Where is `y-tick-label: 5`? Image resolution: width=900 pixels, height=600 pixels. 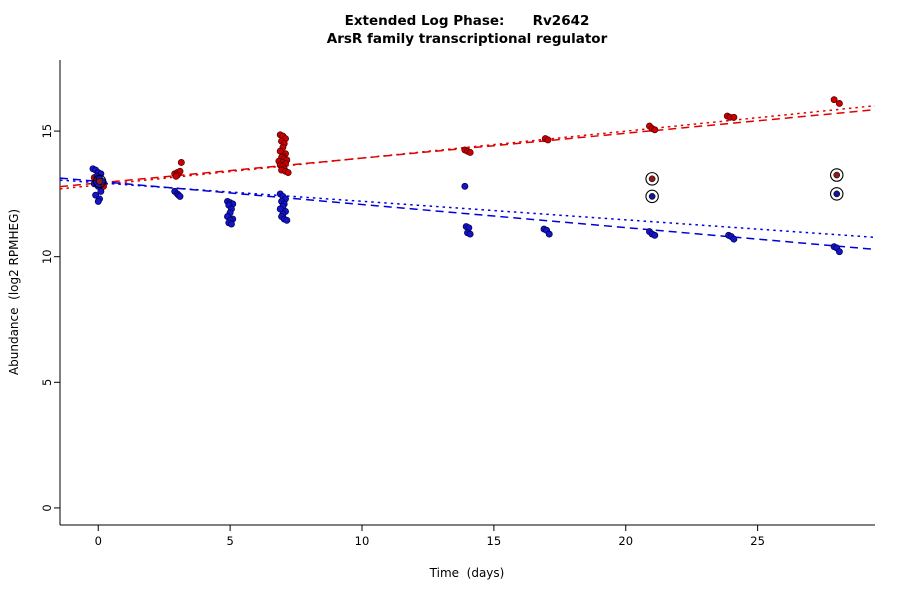
y-tick-label: 5 is located at coordinates (47, 382).